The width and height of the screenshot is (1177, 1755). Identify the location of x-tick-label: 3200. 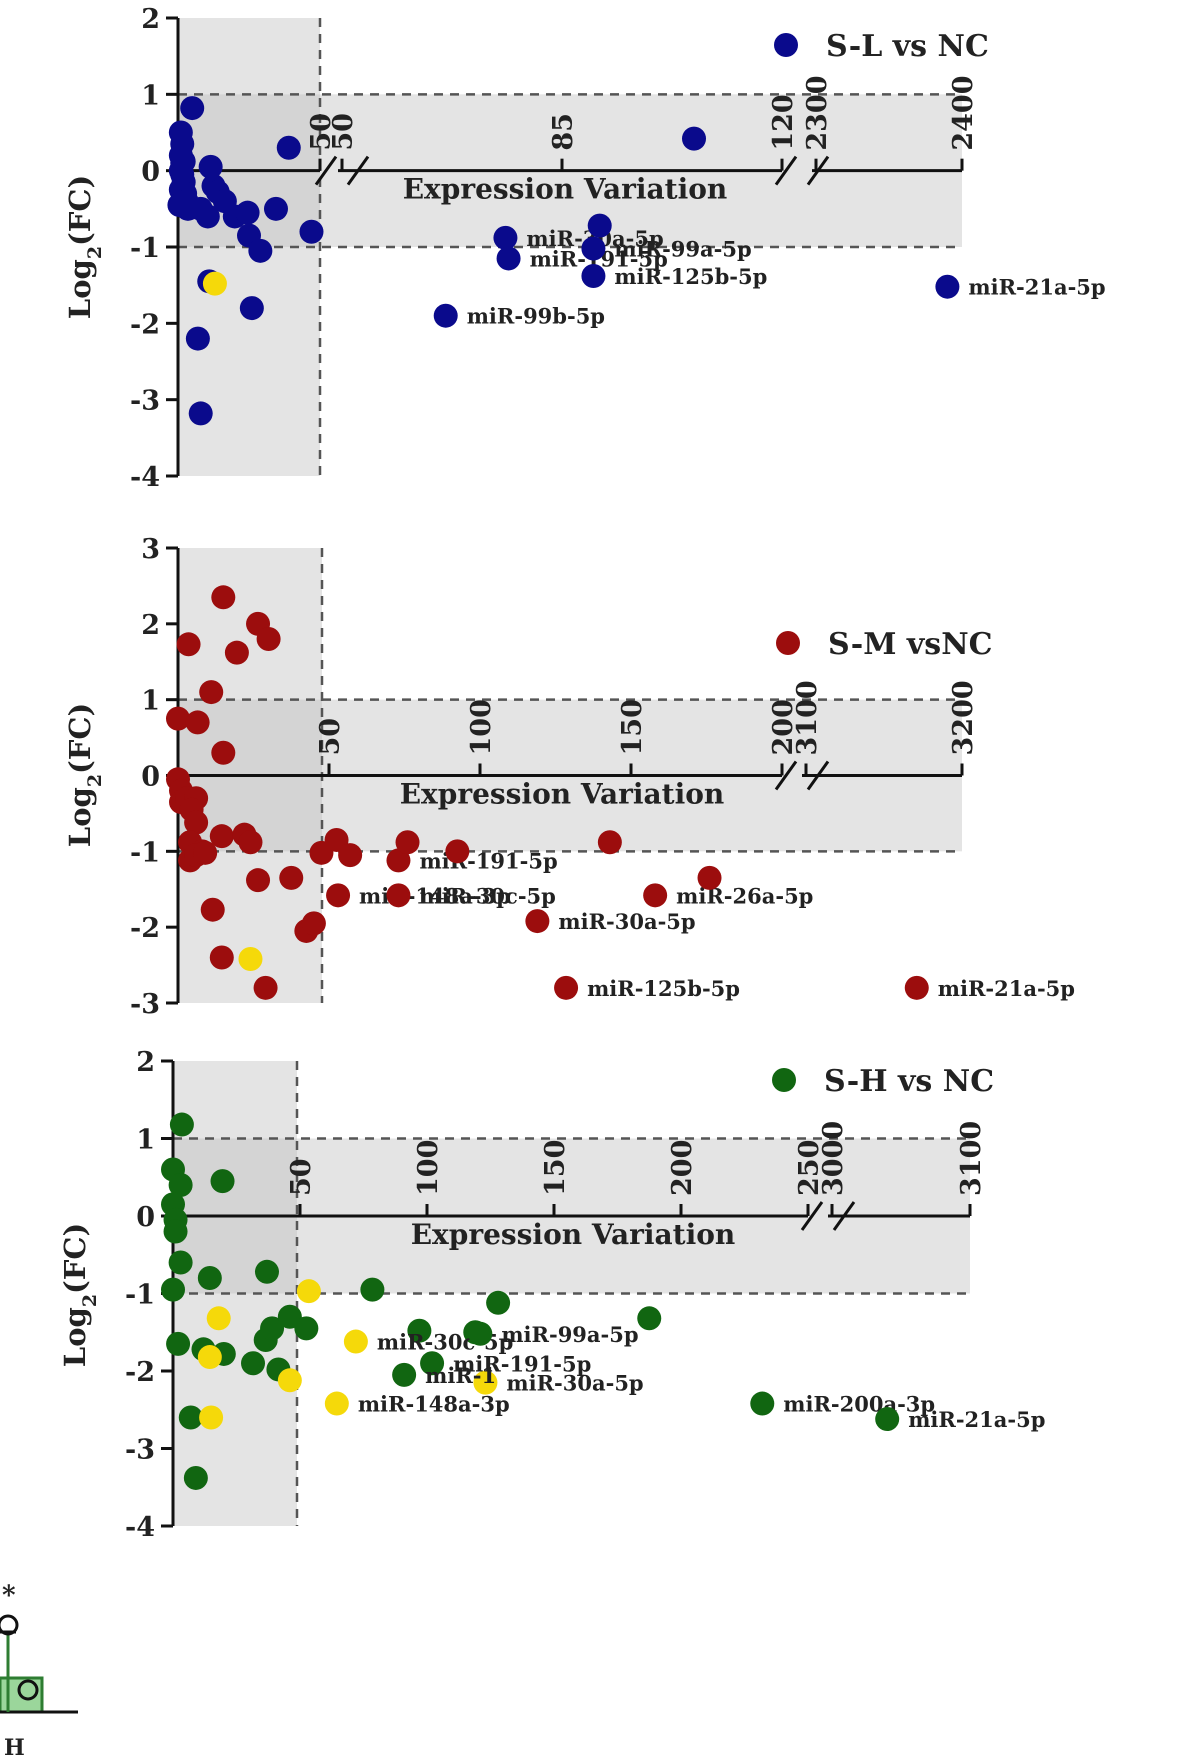
(963, 717).